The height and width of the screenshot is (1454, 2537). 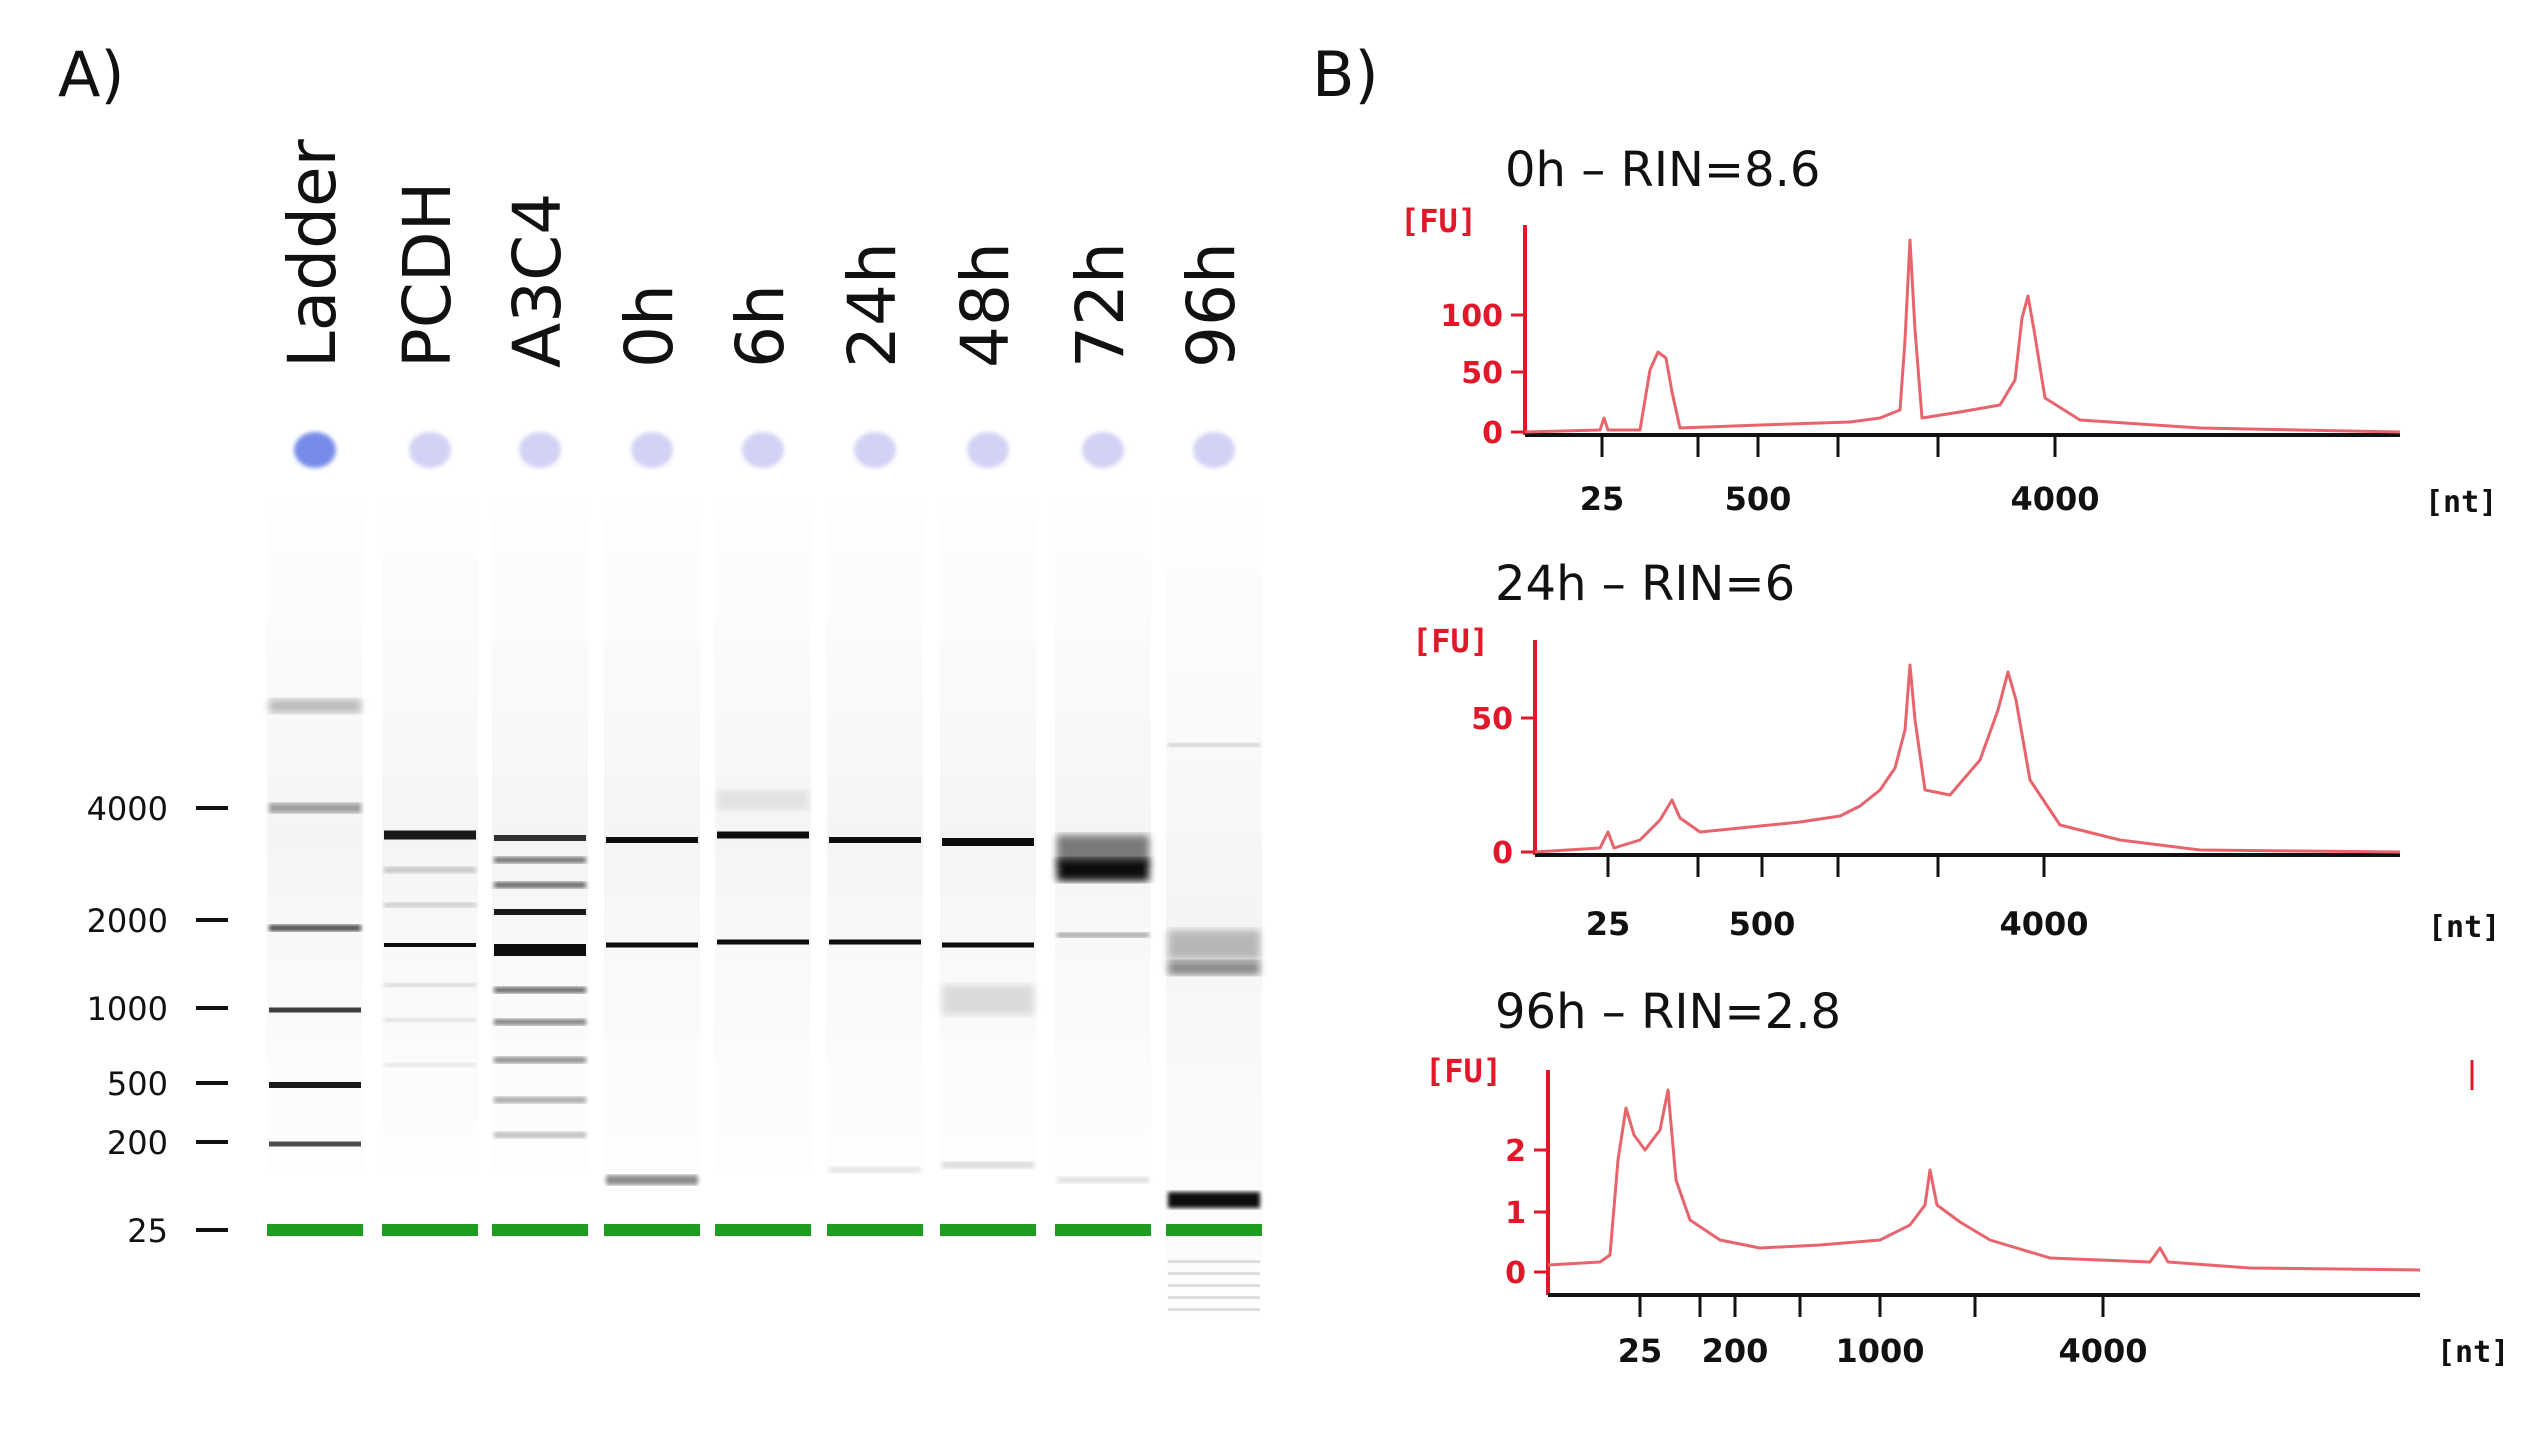 What do you see at coordinates (1345, 74) in the screenshot?
I see `panel-b-label: B)` at bounding box center [1345, 74].